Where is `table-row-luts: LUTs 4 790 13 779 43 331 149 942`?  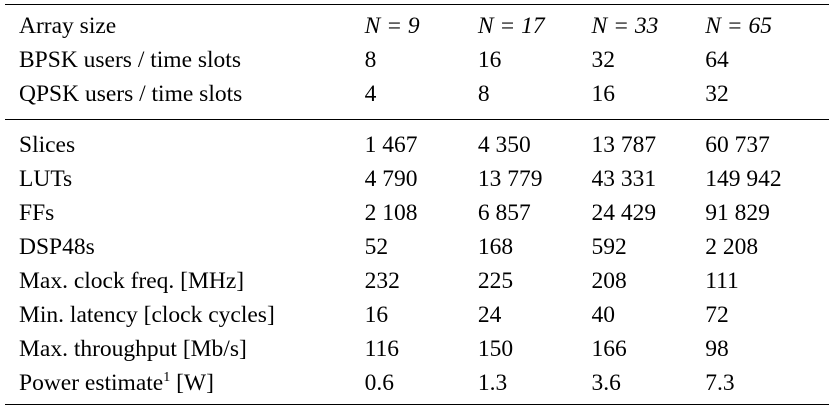
table-row-luts: LUTs 4 790 13 779 43 331 149 942 is located at coordinates (417, 179).